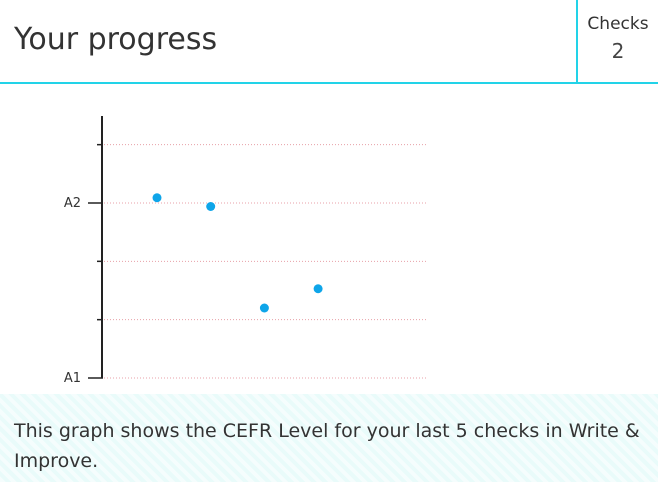  I want to click on checks-label: Checks, so click(618, 24).